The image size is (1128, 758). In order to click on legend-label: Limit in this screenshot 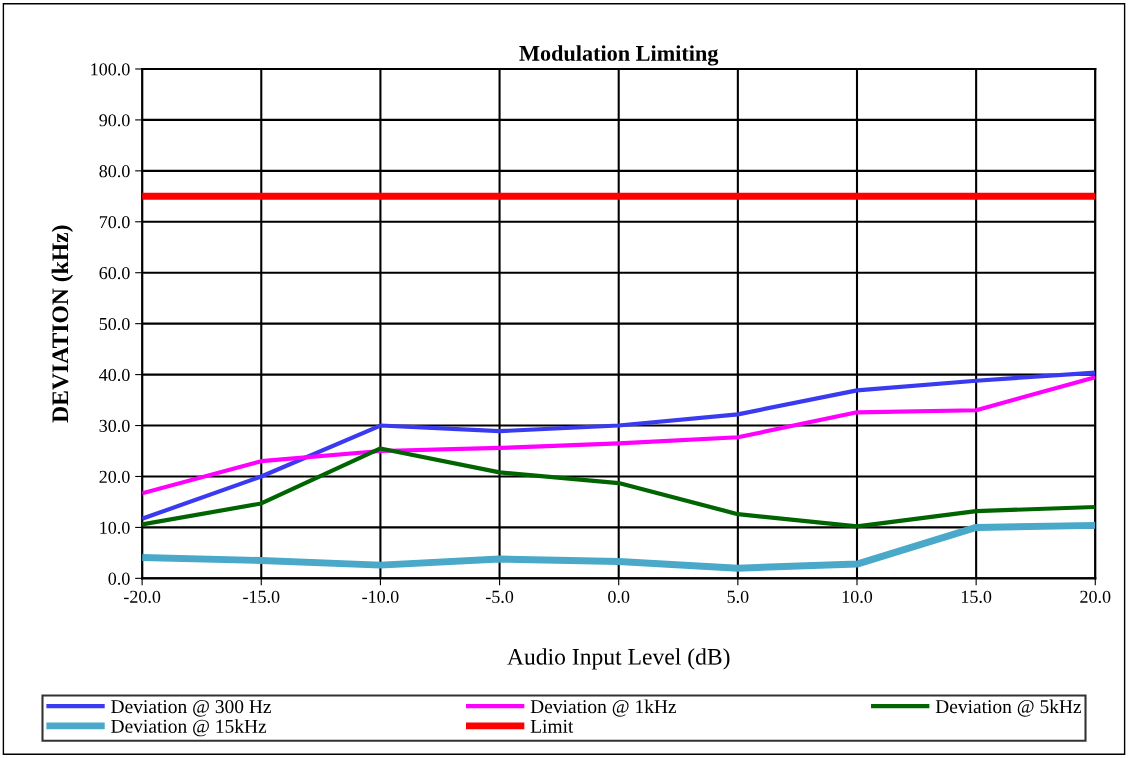, I will do `click(552, 726)`.